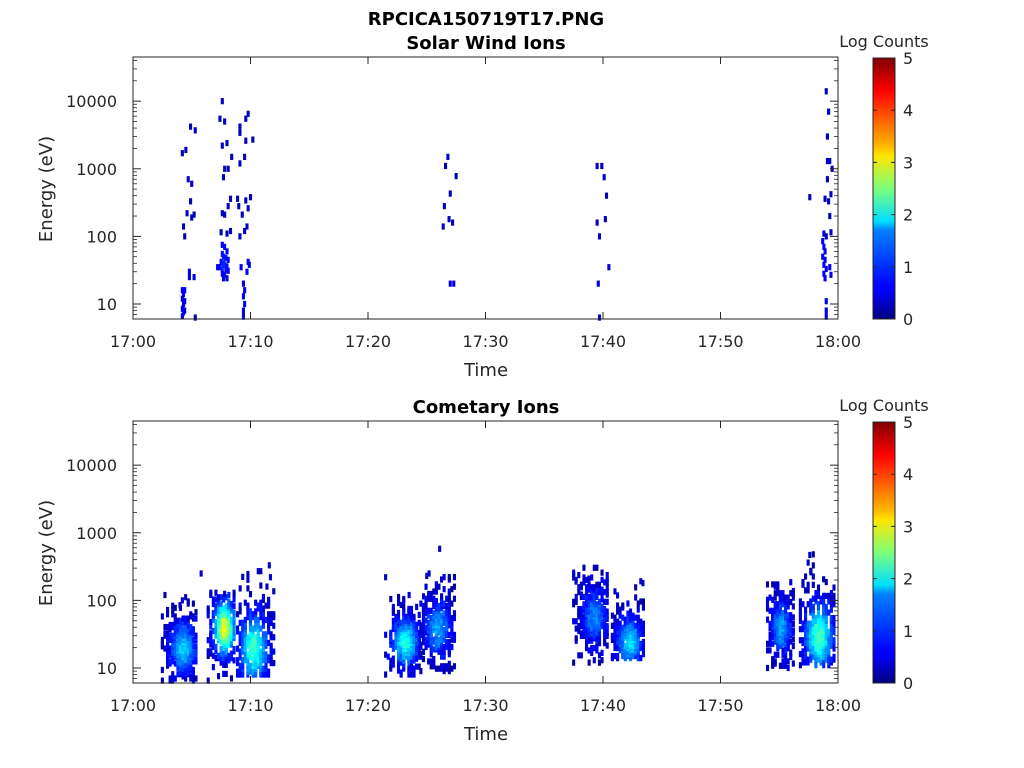 The height and width of the screenshot is (768, 1024). I want to click on x-tick-label: 17:10, so click(250, 705).